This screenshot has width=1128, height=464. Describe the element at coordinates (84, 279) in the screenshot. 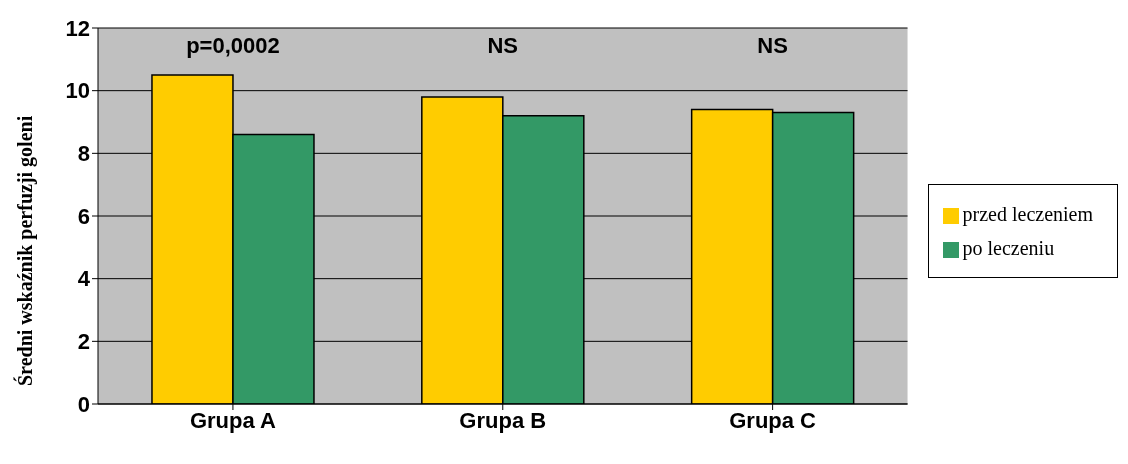

I see `y-tick-label: 4` at that location.